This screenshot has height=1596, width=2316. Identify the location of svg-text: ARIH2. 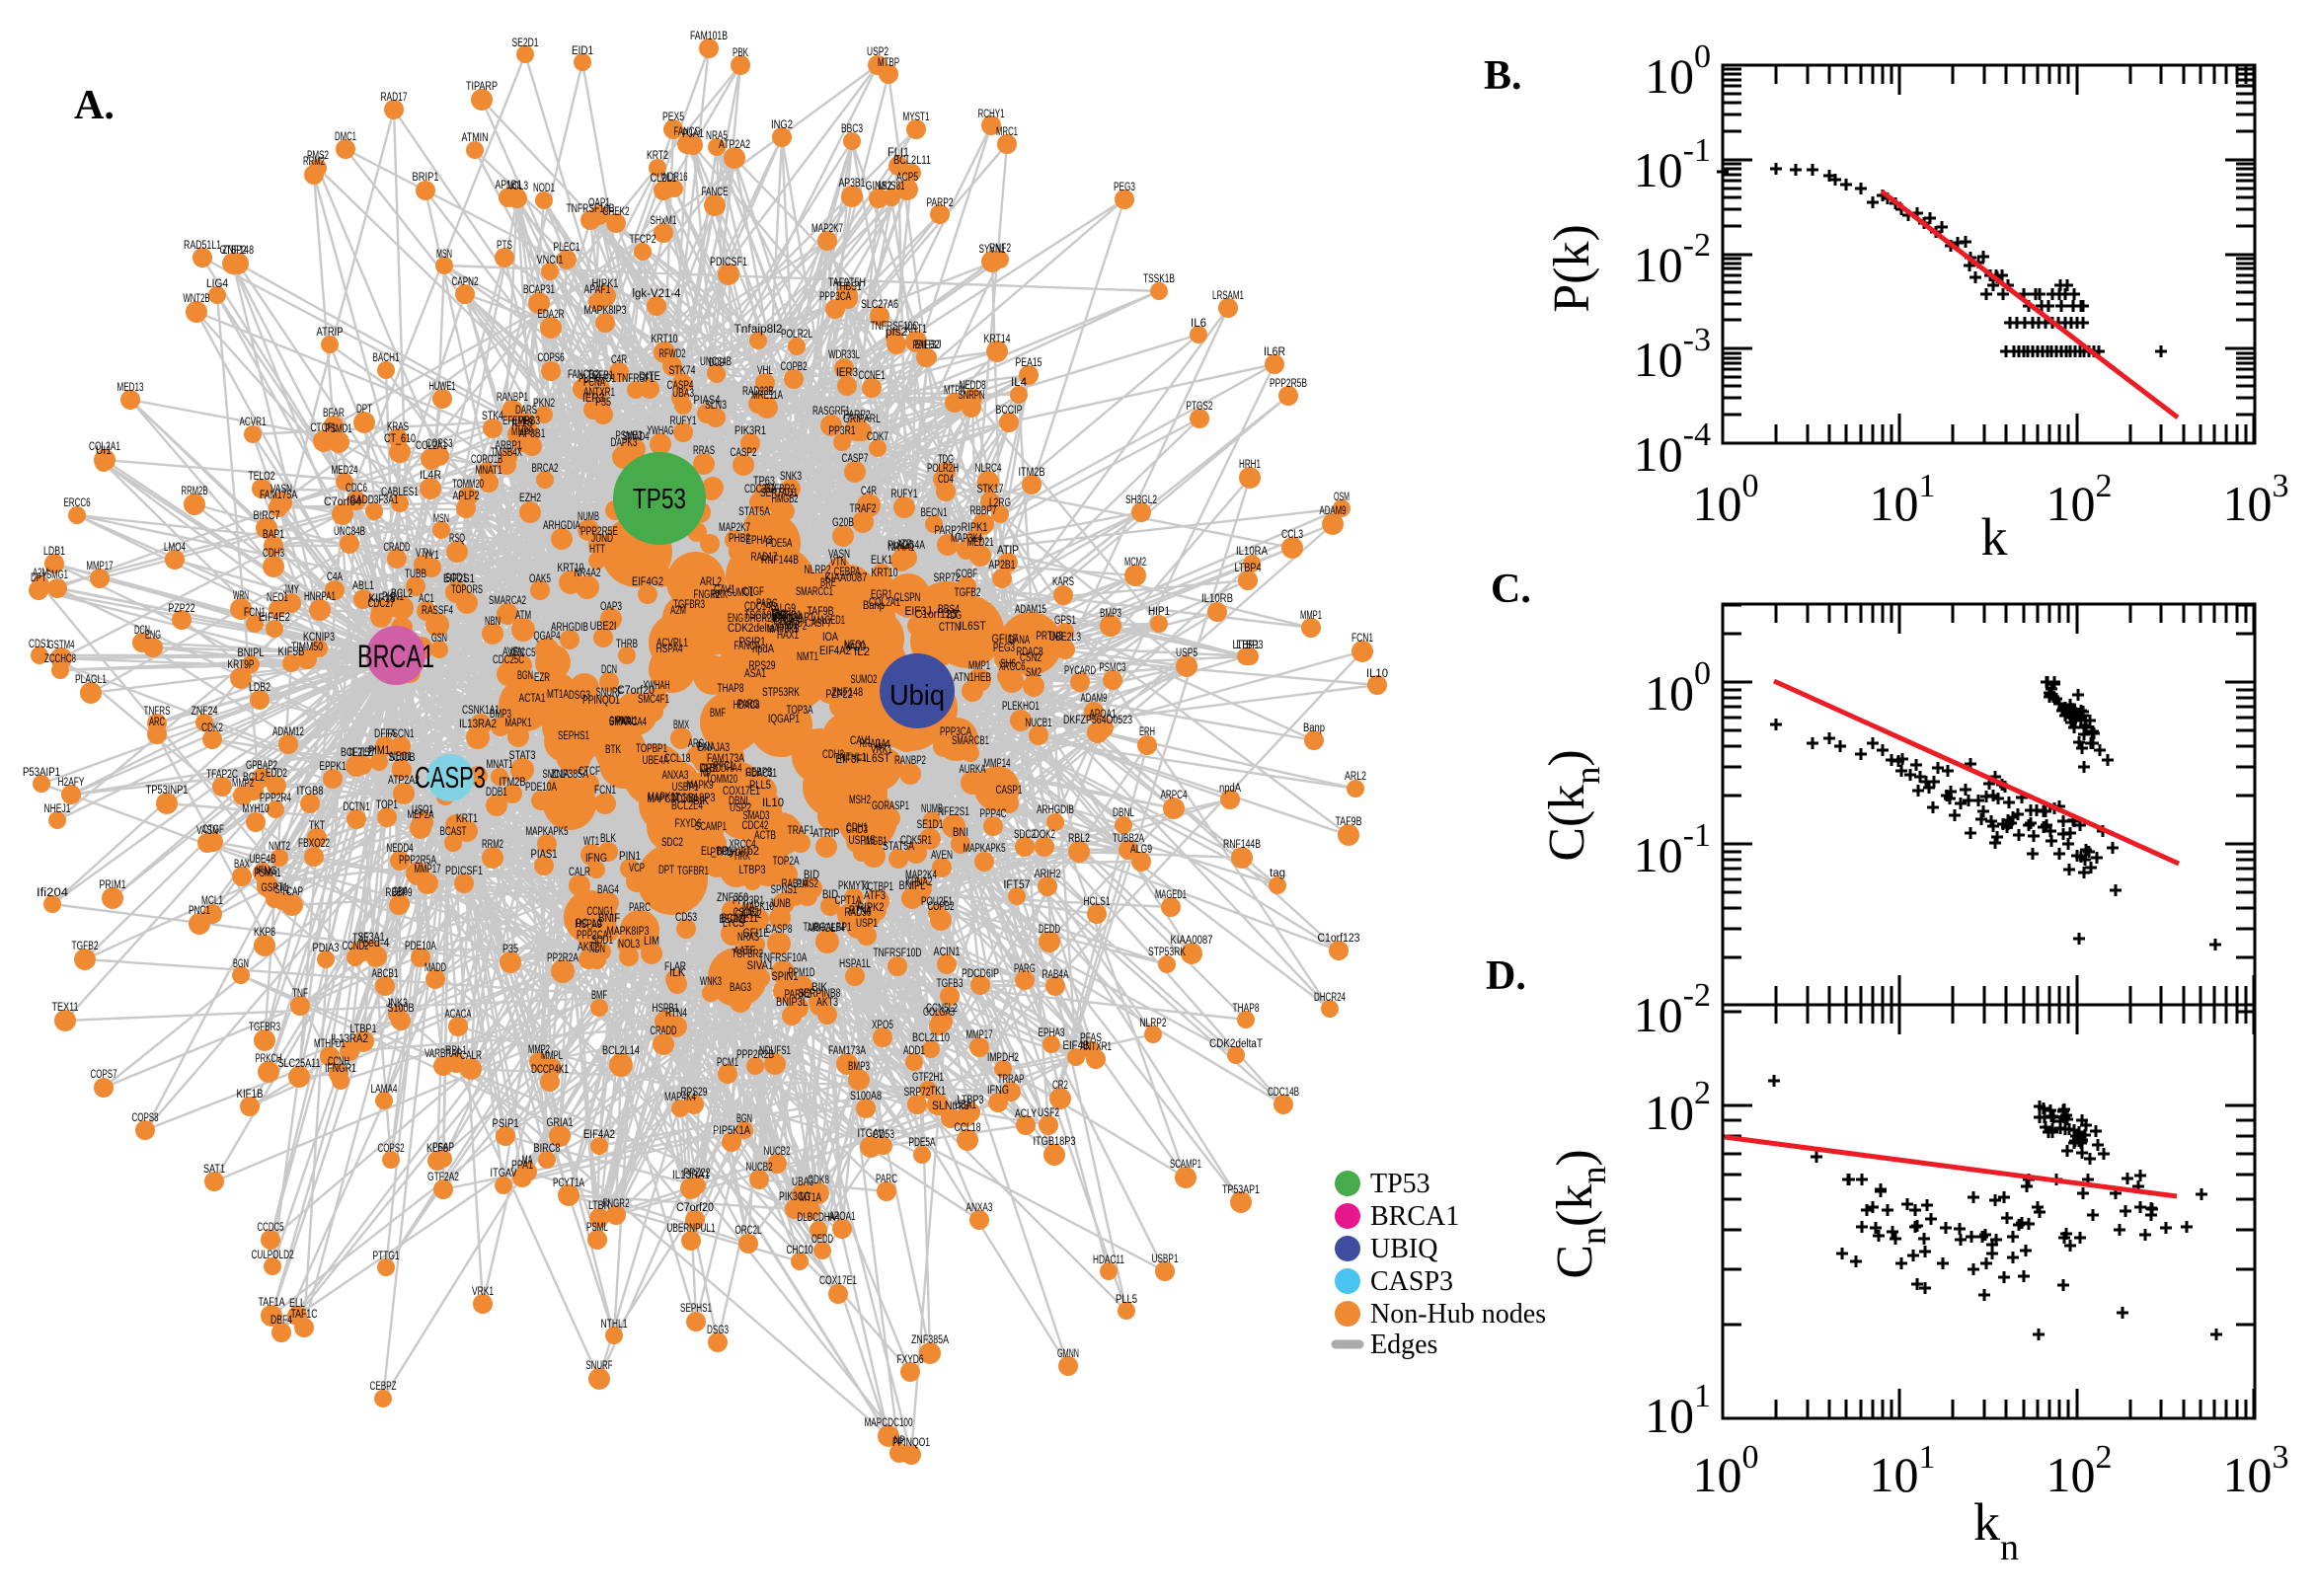
(1048, 874).